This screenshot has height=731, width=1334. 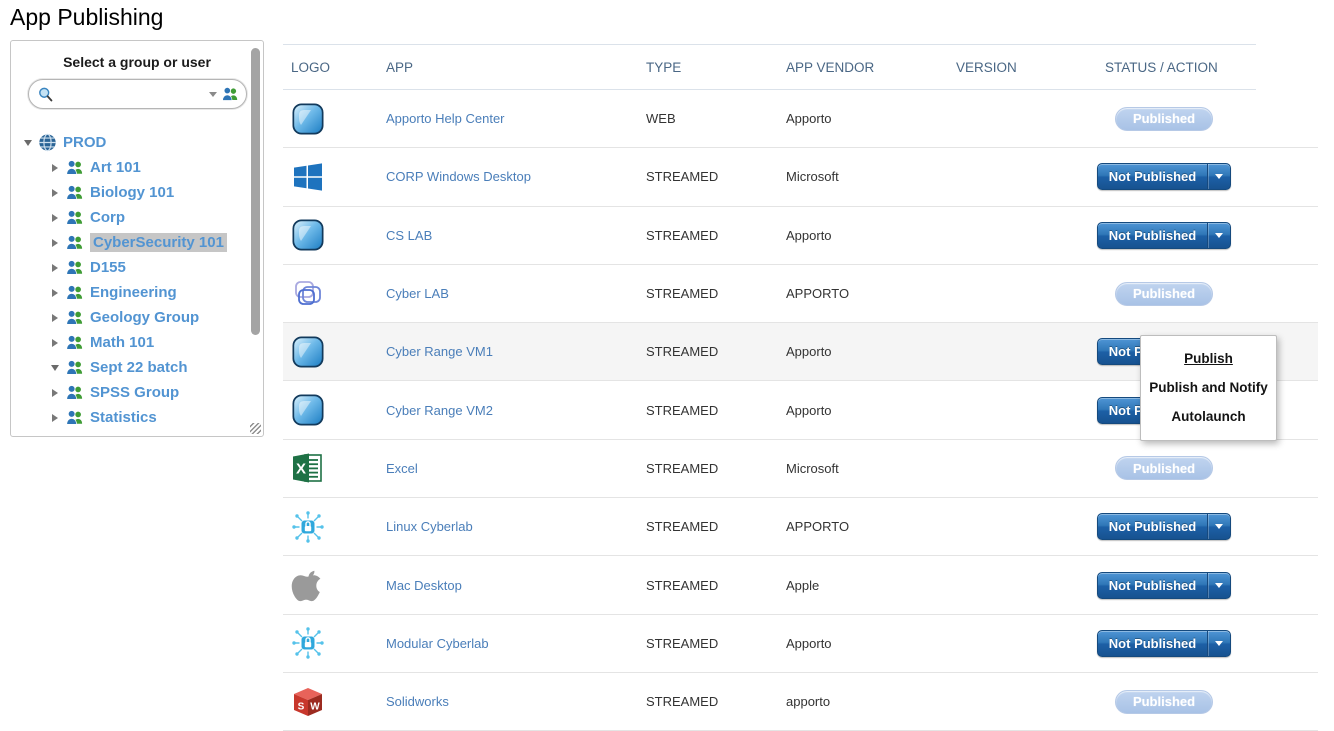 I want to click on sidebar-scrollbar, so click(x=255, y=191).